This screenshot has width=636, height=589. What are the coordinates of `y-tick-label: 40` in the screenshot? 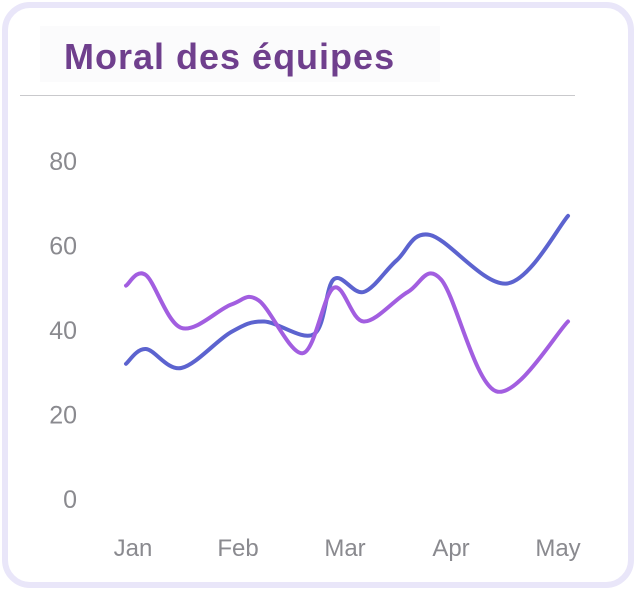 It's located at (63, 331).